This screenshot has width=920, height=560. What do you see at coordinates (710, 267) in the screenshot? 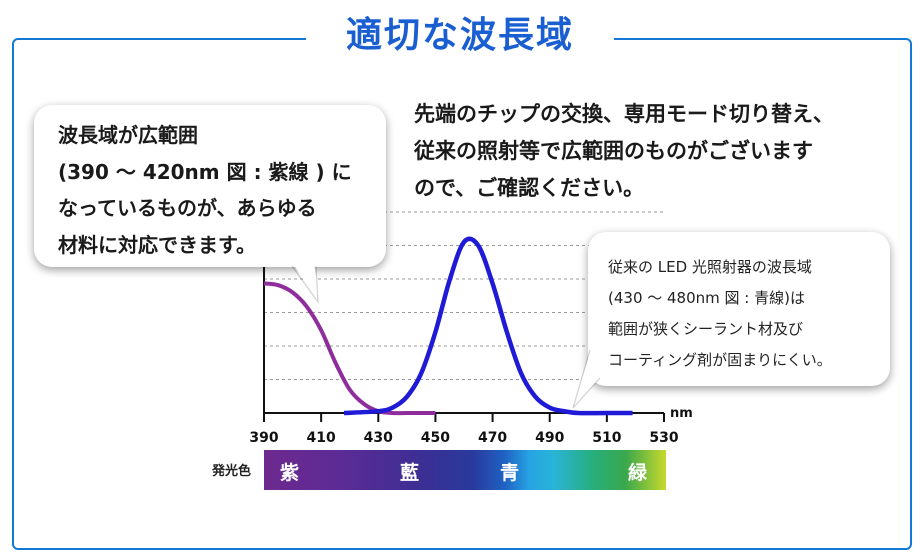
I see `callout-line: 従来の LED 光照射器の波長域` at bounding box center [710, 267].